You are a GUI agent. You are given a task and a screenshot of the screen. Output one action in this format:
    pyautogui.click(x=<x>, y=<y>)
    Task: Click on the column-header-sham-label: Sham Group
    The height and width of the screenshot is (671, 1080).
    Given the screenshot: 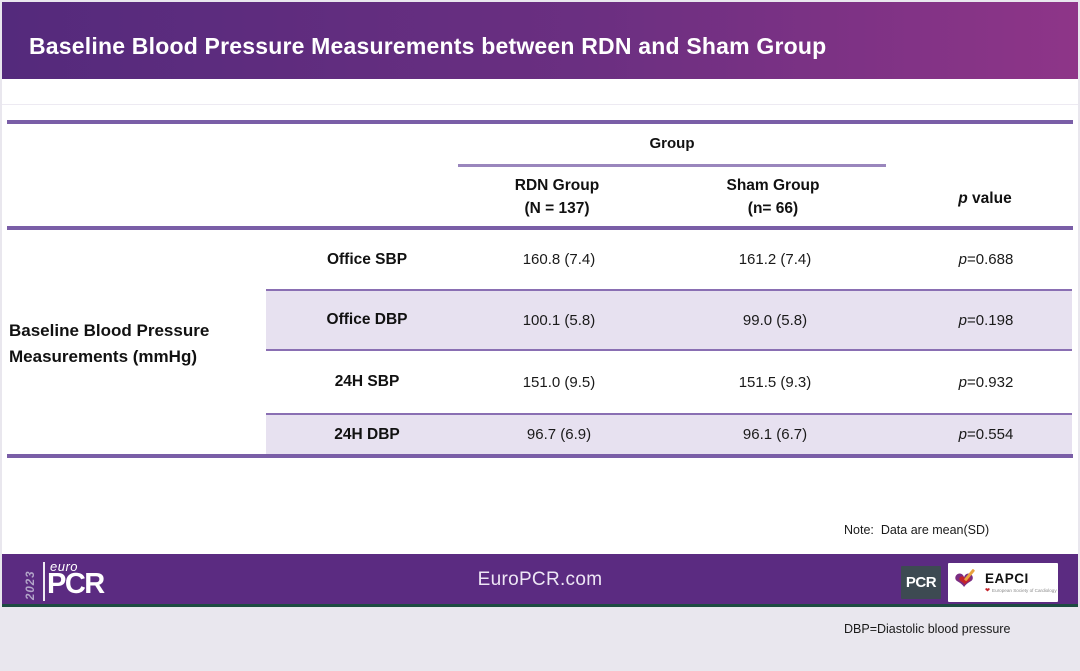 What is the action you would take?
    pyautogui.click(x=773, y=185)
    